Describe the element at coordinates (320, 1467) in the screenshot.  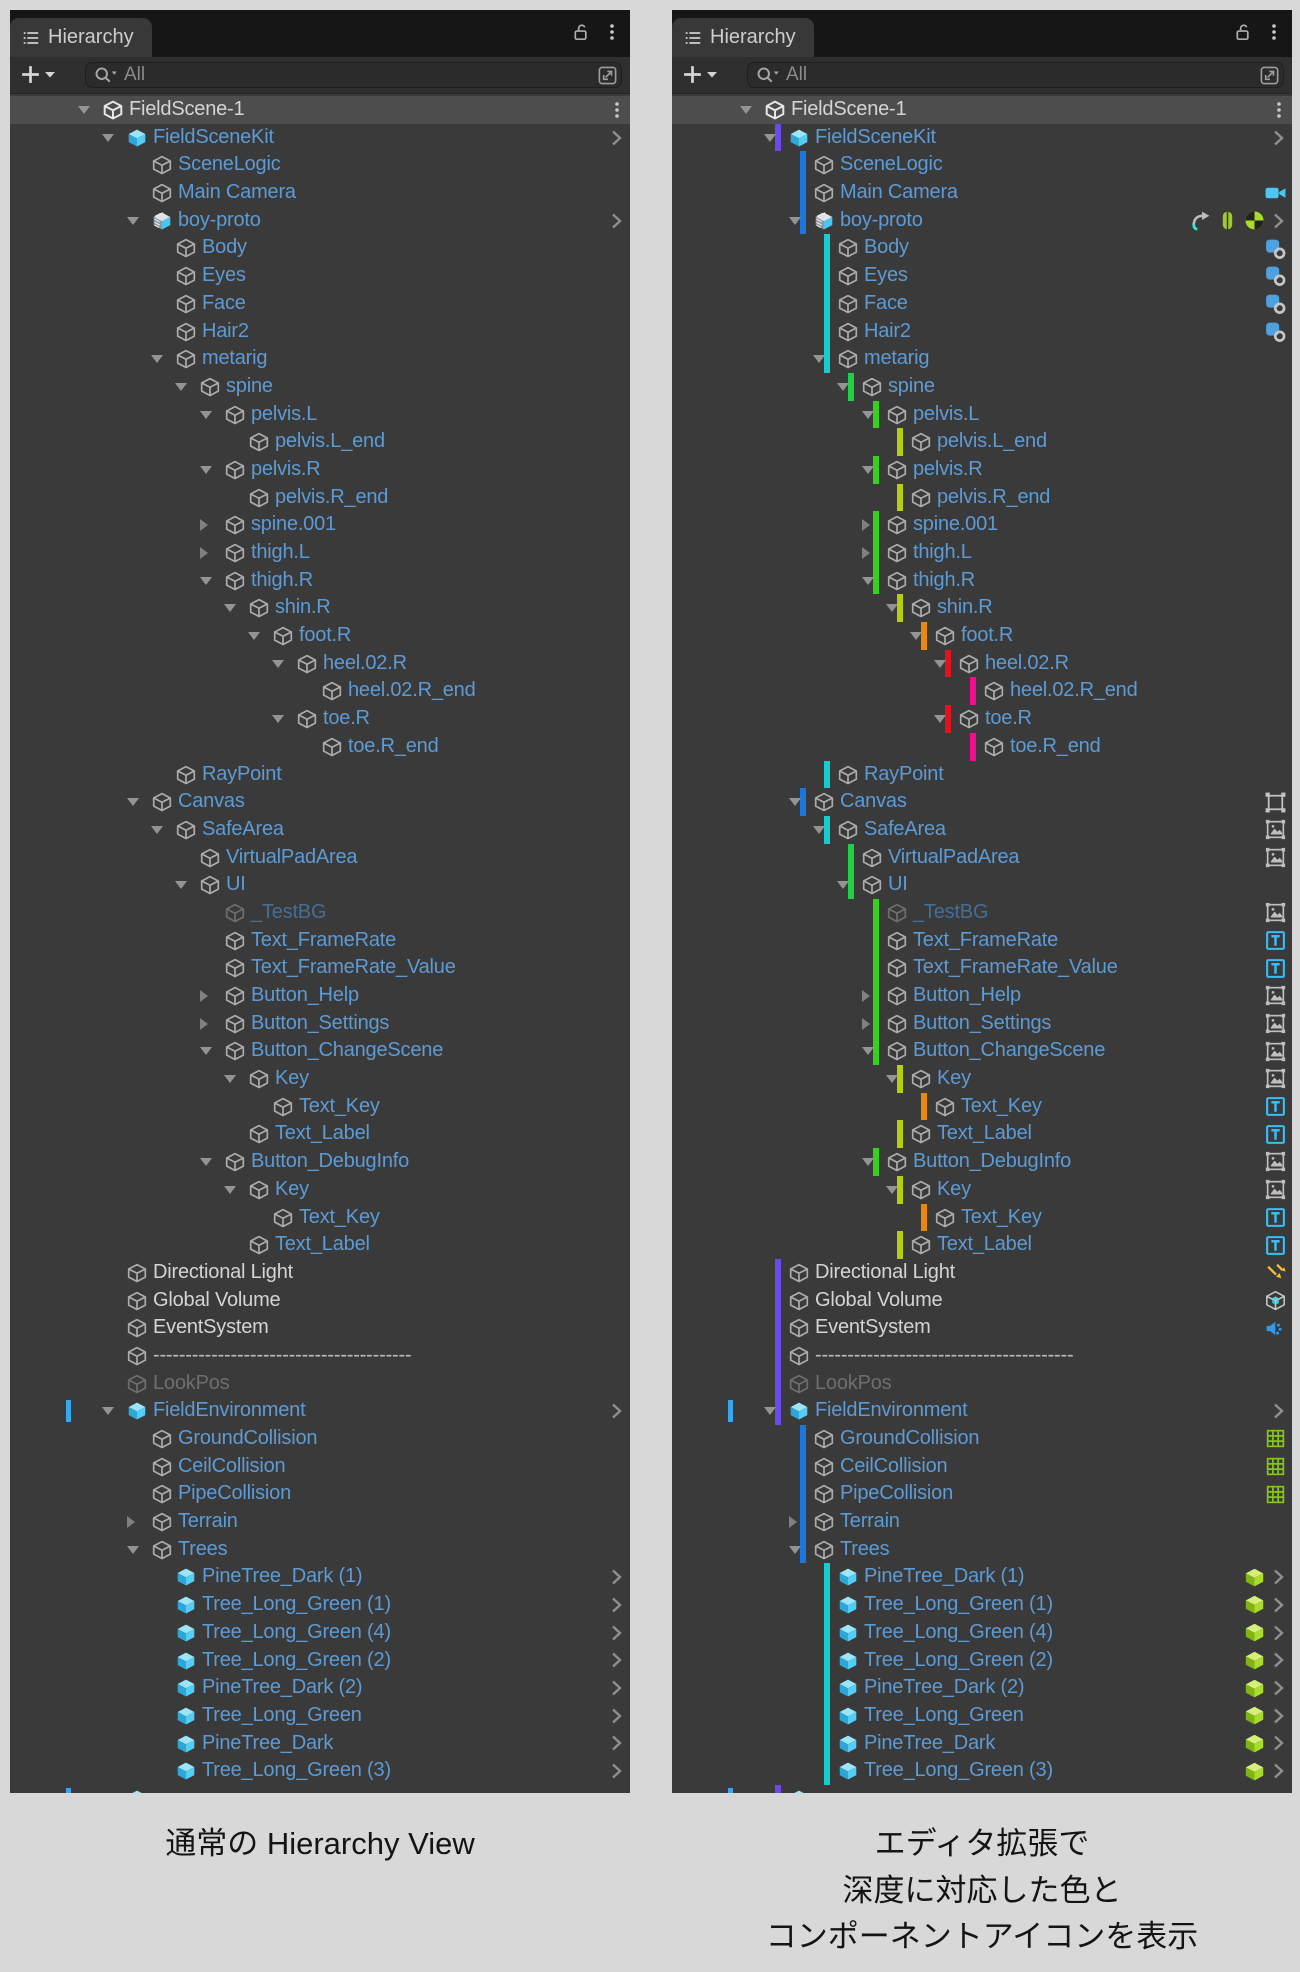
I see `tree-row: CeilCollision` at that location.